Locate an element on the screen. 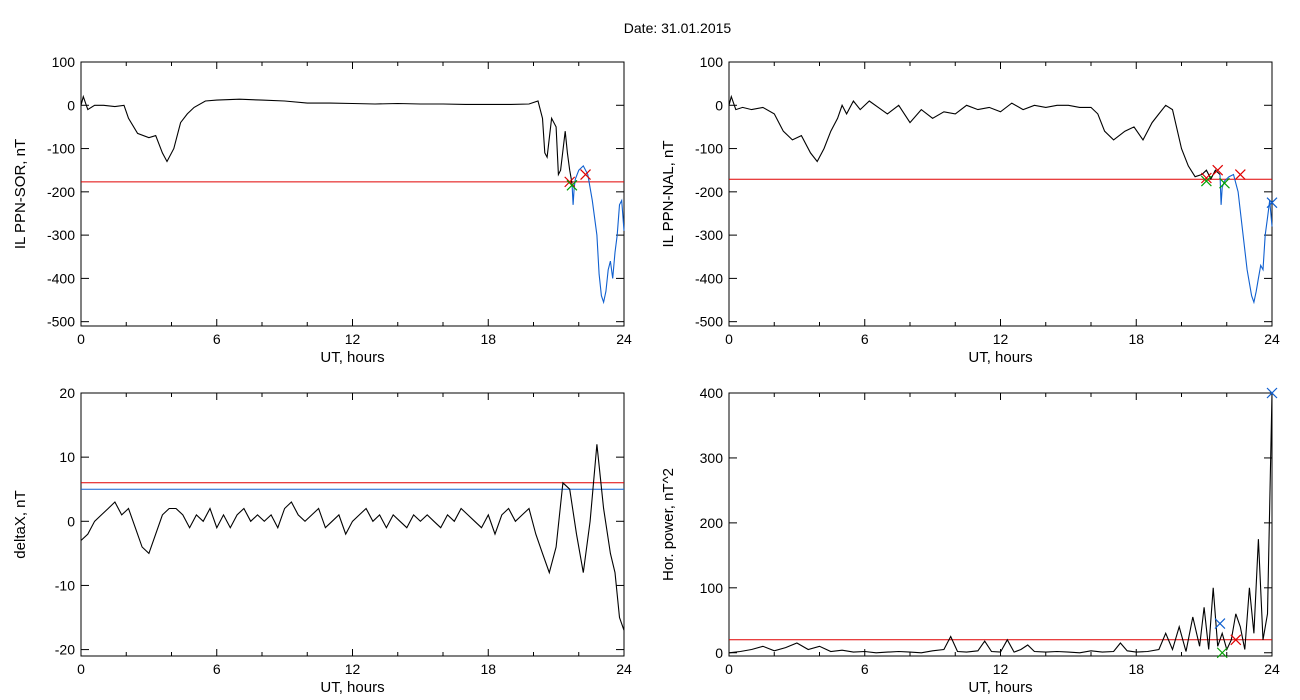 This screenshot has height=700, width=1300. y-axis-label: IL PPN-NAL, nT is located at coordinates (668, 194).